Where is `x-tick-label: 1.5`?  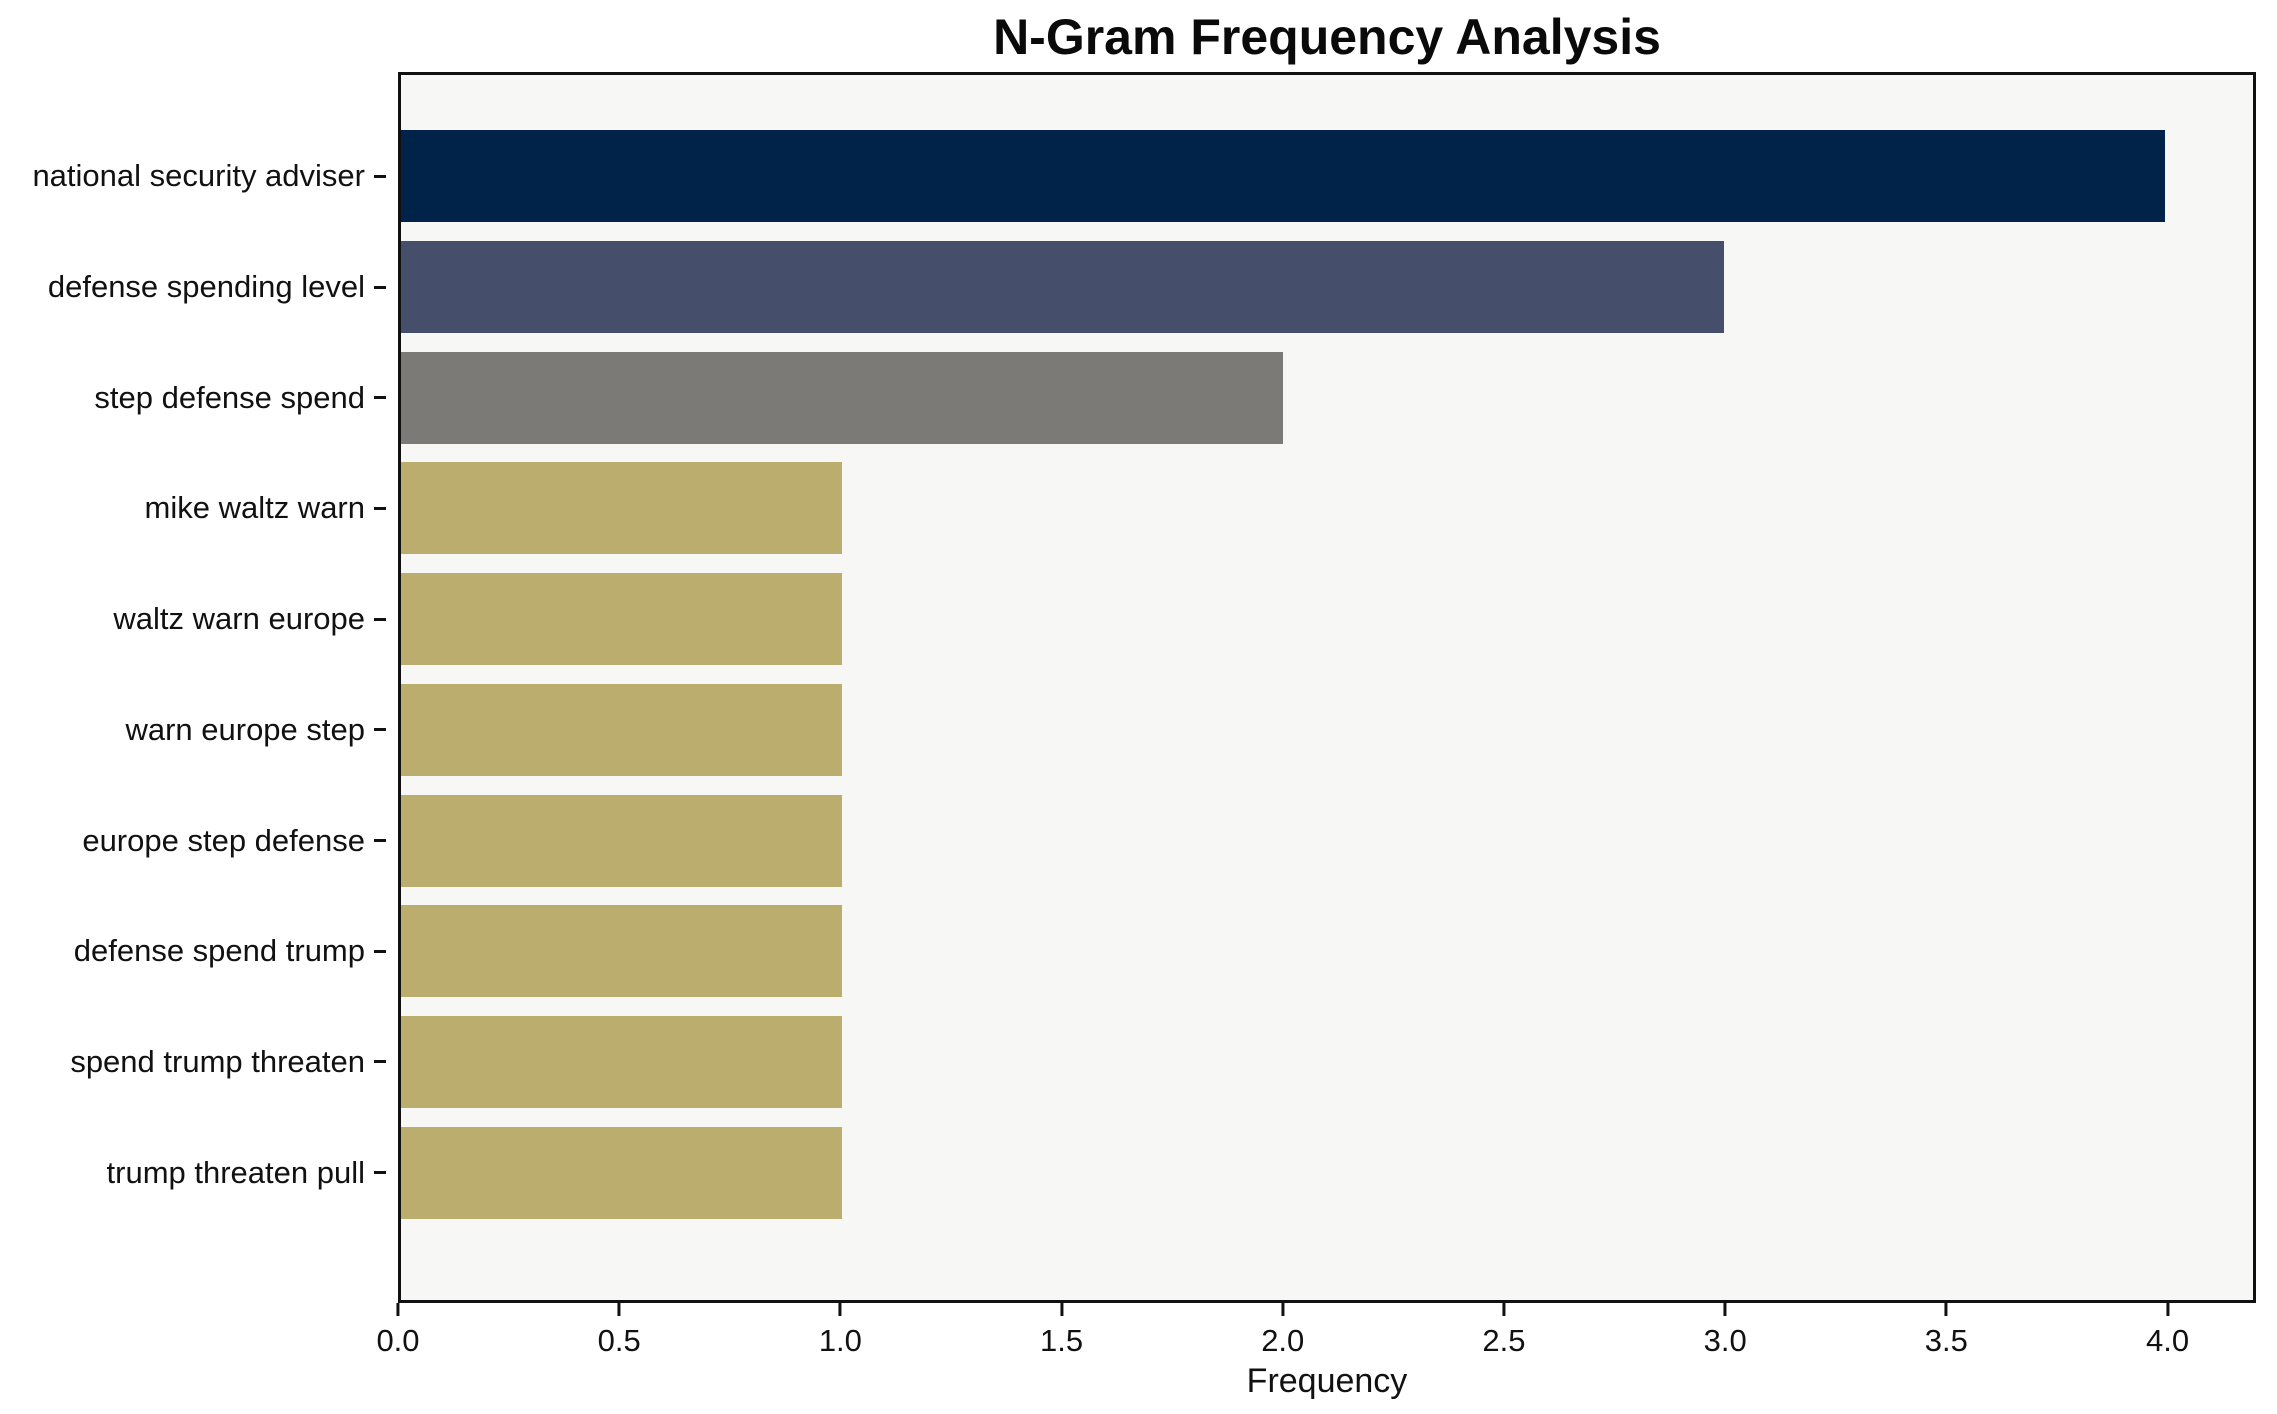 x-tick-label: 1.5 is located at coordinates (1062, 1340).